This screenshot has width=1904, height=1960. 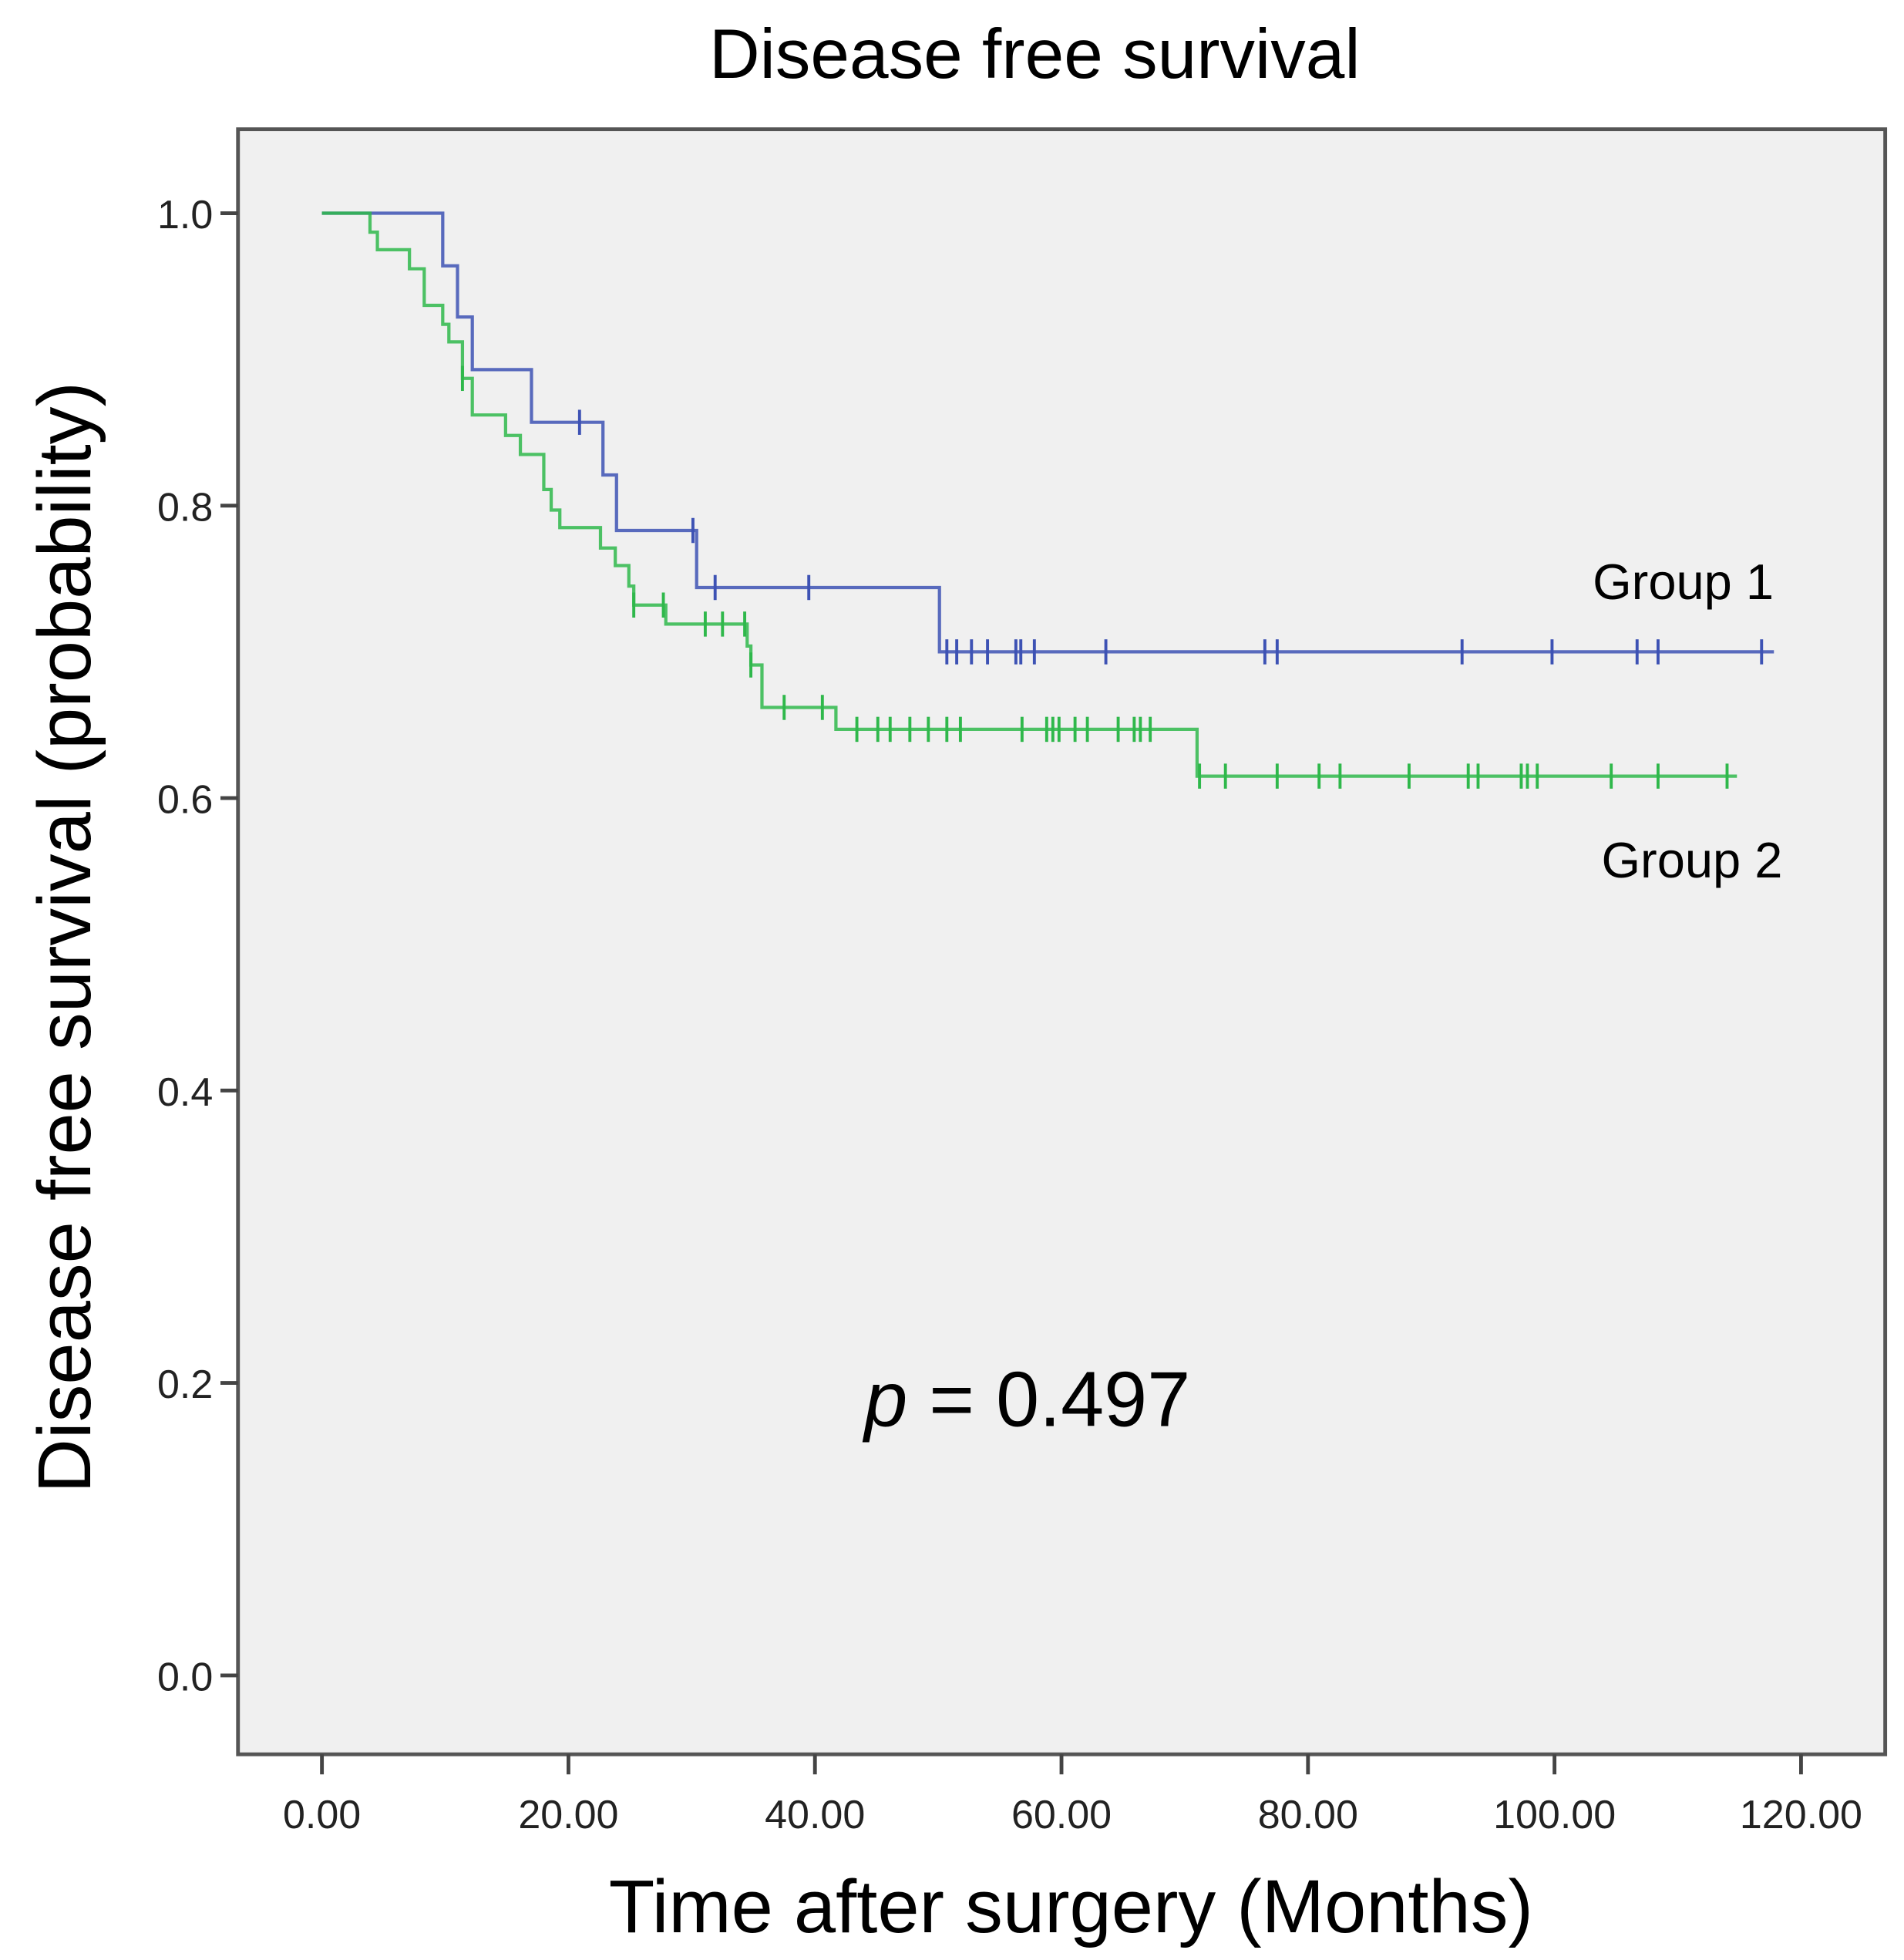 What do you see at coordinates (1684, 582) in the screenshot?
I see `legend-group-1: Group 1` at bounding box center [1684, 582].